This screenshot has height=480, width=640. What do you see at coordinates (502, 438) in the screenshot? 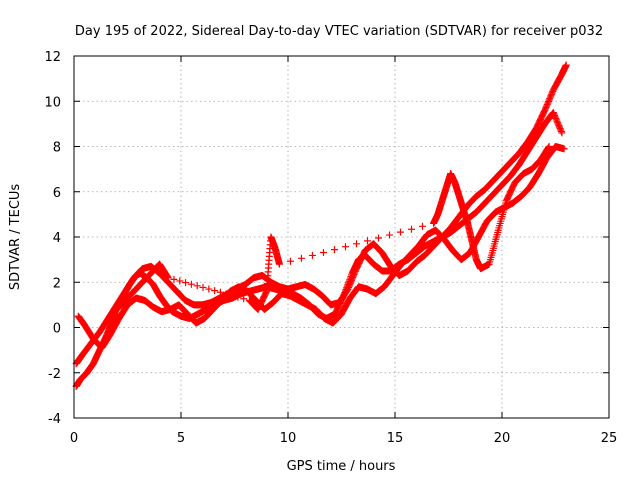
I see `x-tick-label: 20` at bounding box center [502, 438].